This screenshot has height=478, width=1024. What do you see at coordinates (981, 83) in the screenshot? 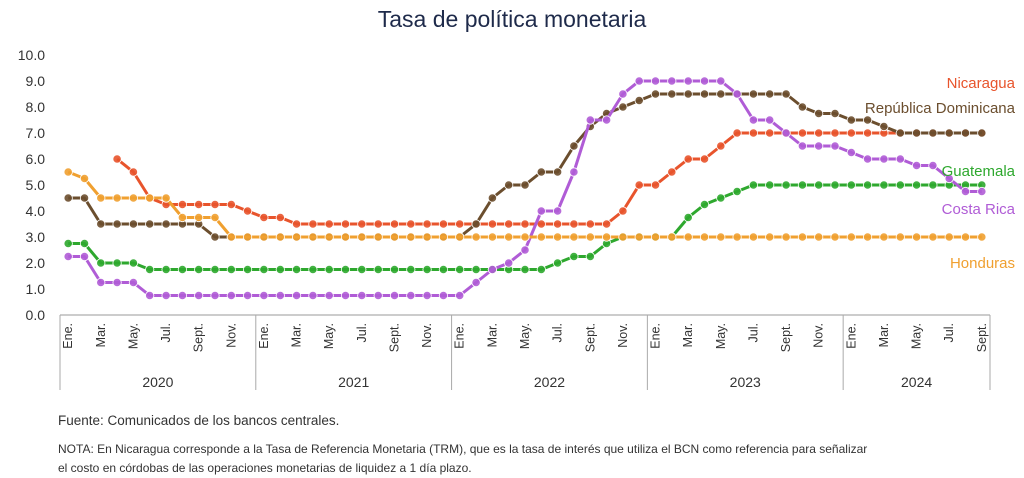
I see `series-label: Nicaragua` at bounding box center [981, 83].